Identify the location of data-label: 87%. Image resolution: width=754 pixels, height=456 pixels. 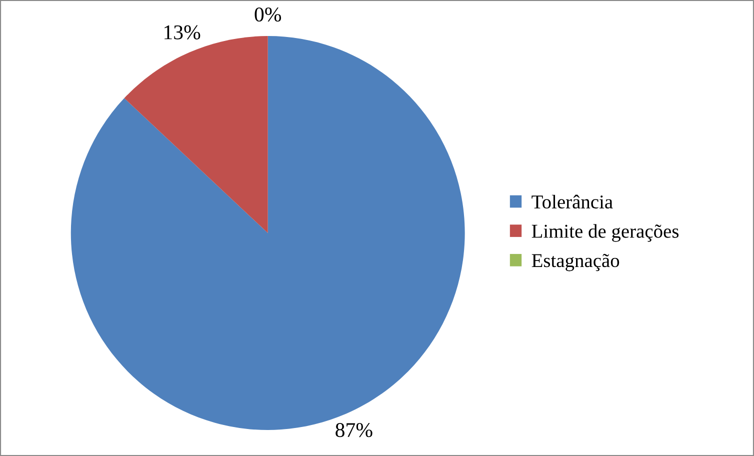
(354, 430).